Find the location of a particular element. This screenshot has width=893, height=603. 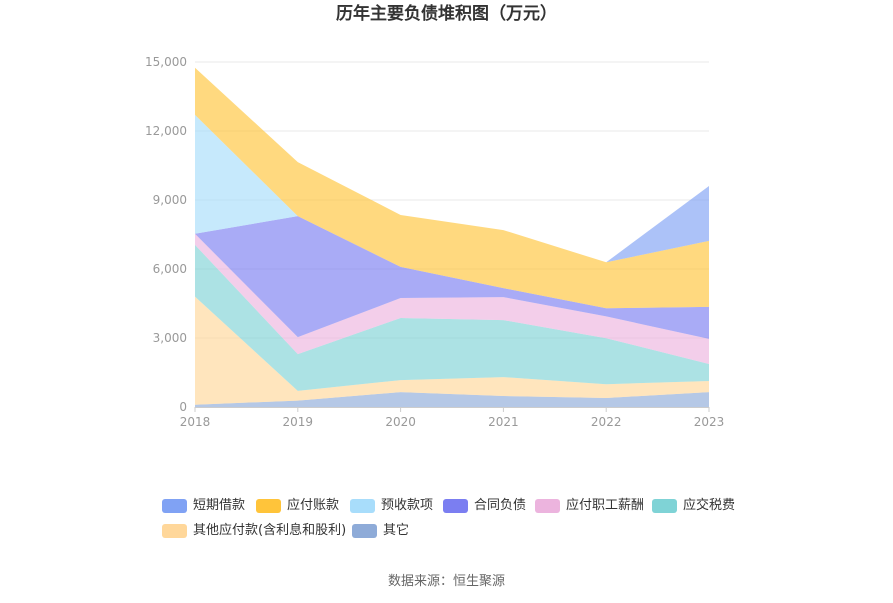

y-tick-label: 15,000 is located at coordinates (166, 62).